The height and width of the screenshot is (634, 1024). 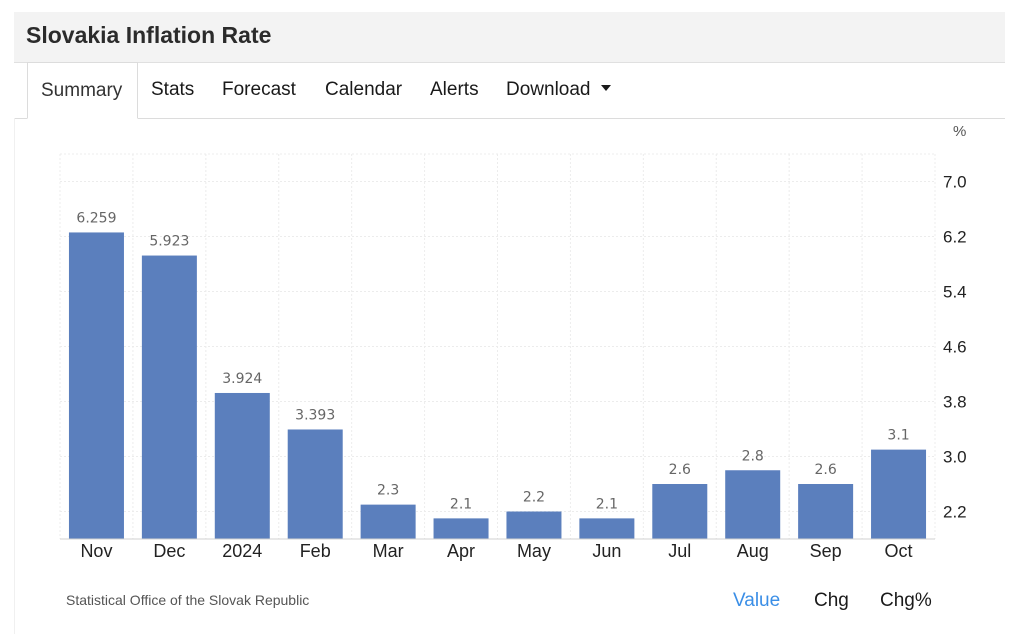 What do you see at coordinates (899, 551) in the screenshot?
I see `x-tick-label: Oct` at bounding box center [899, 551].